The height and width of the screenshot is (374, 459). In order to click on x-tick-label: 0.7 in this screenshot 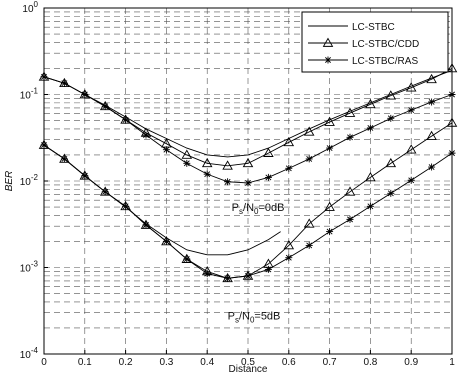, I will do `click(330, 362)`.